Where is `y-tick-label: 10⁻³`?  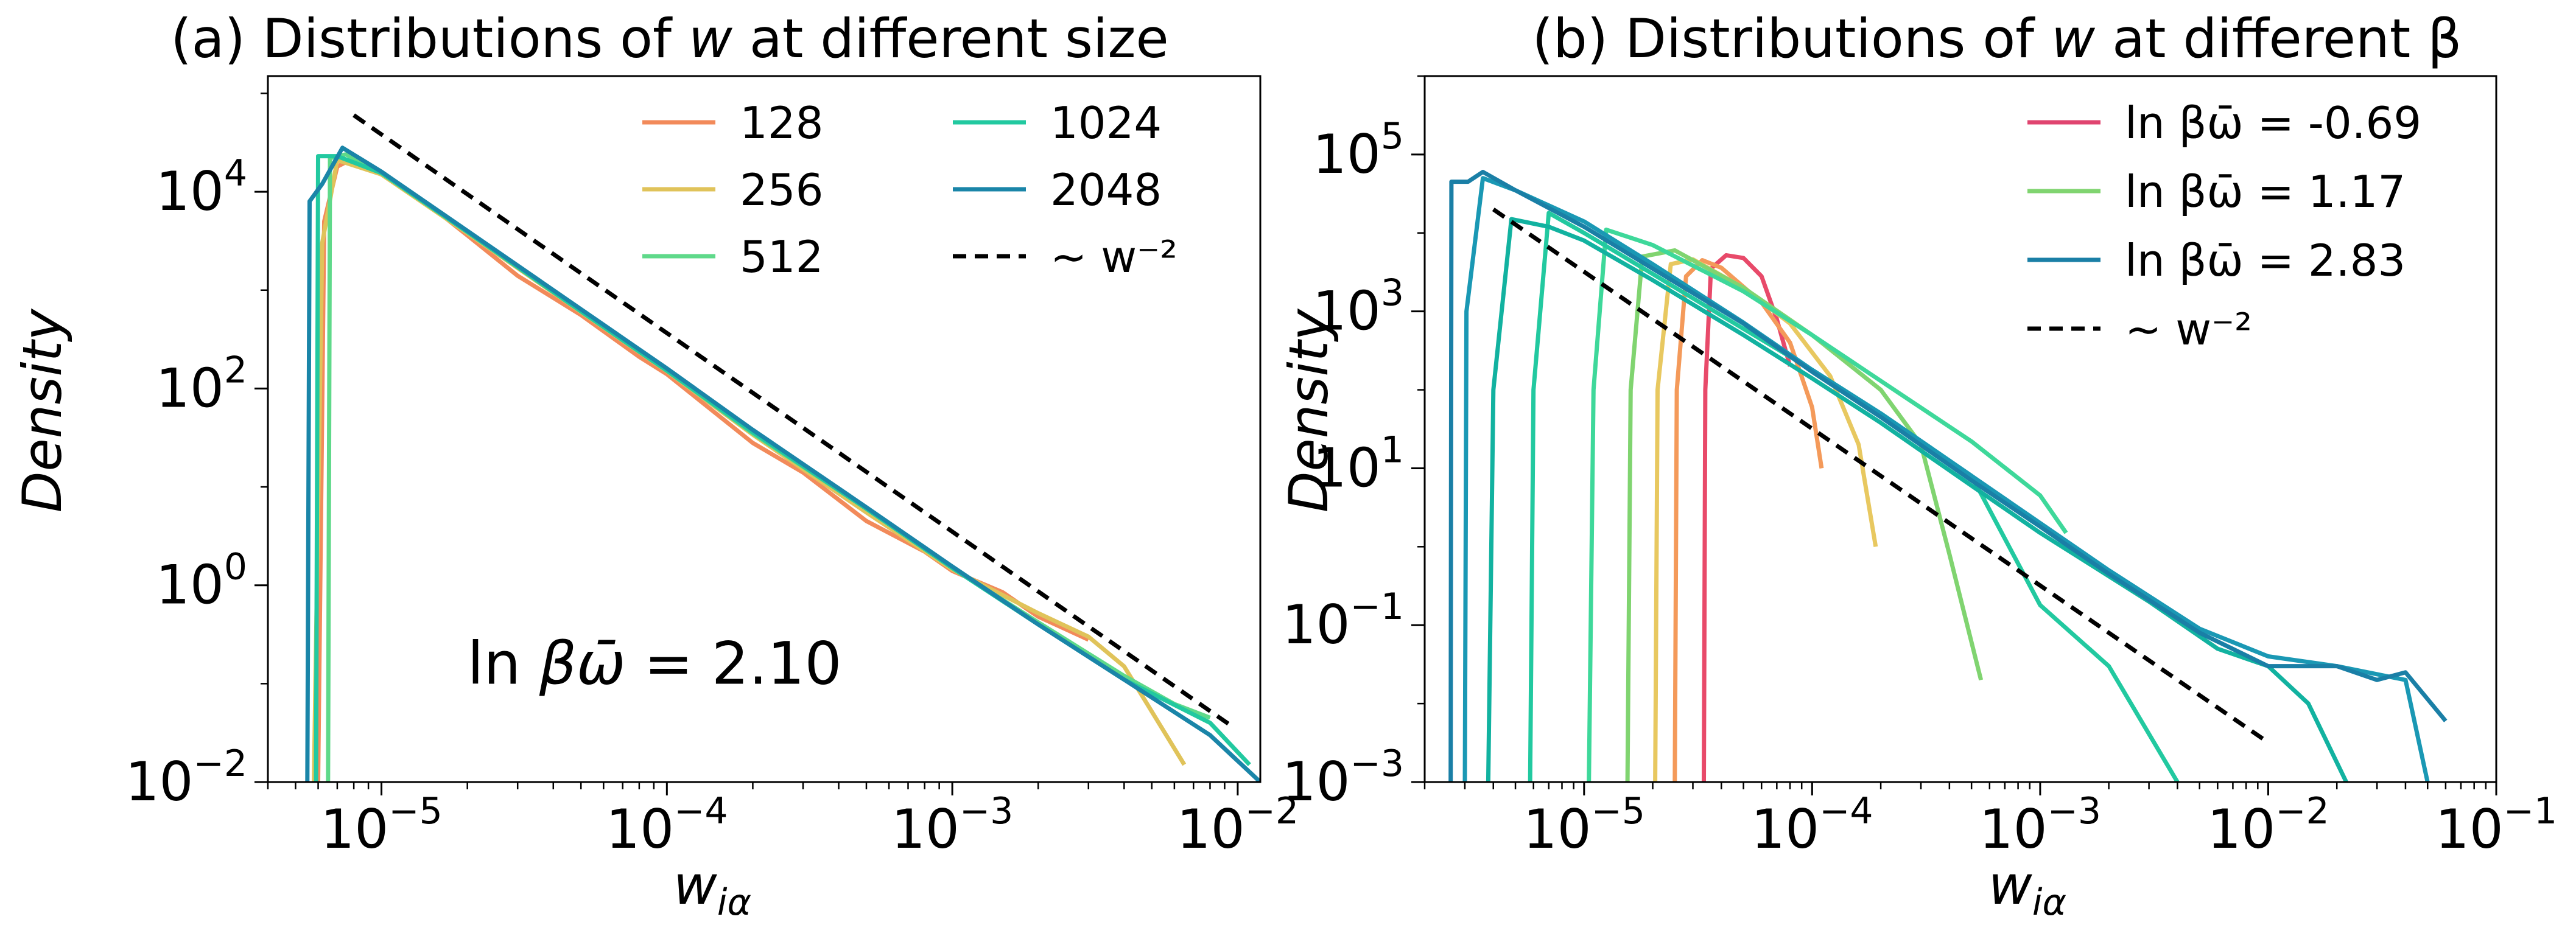 y-tick-label: 10⁻³ is located at coordinates (1343, 777).